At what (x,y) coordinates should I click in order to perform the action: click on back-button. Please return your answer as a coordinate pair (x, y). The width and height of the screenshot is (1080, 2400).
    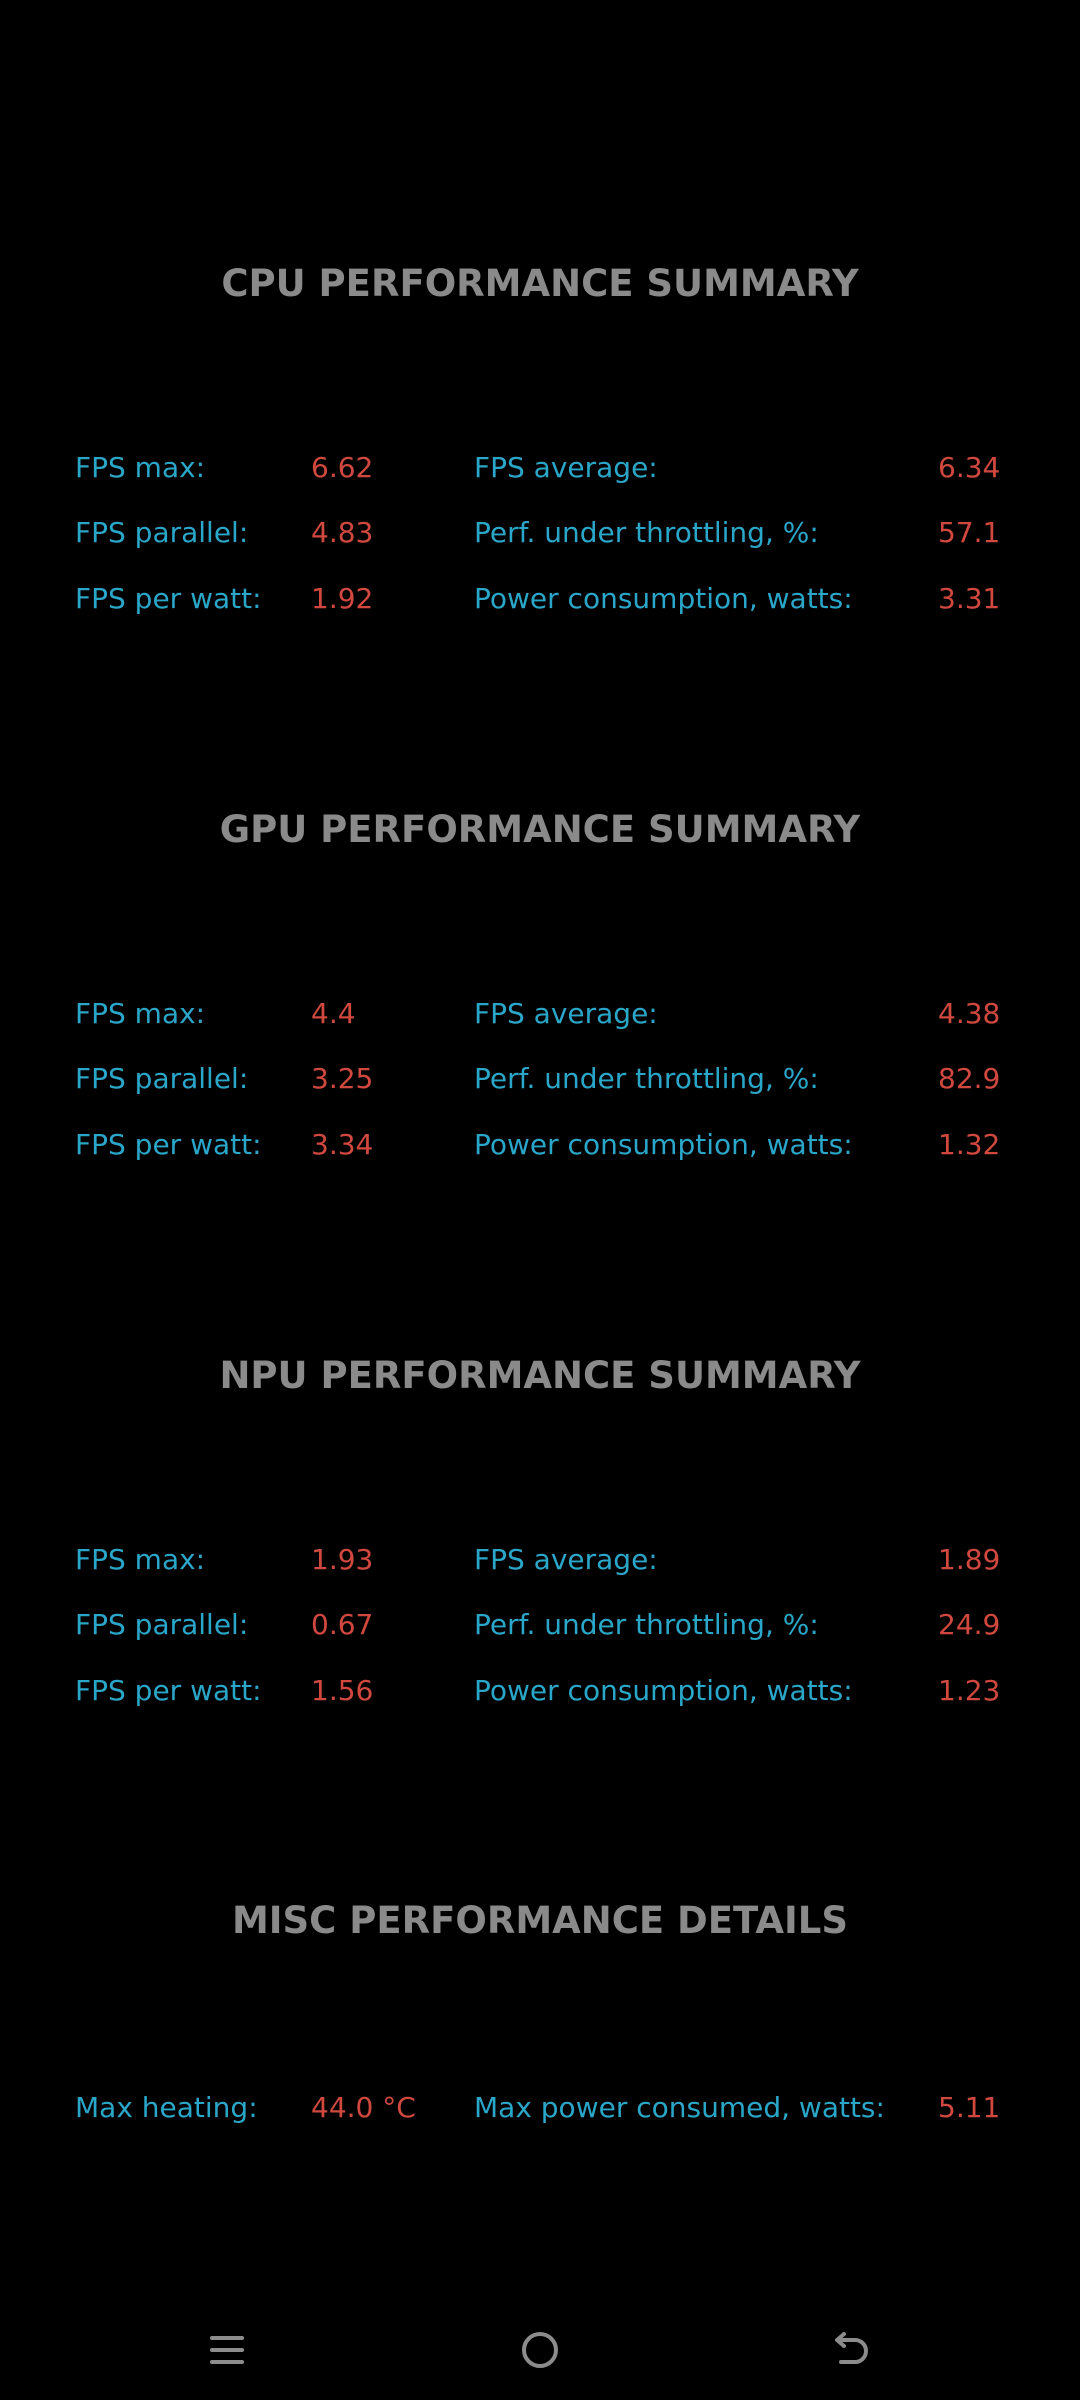
    Looking at the image, I should click on (850, 2350).